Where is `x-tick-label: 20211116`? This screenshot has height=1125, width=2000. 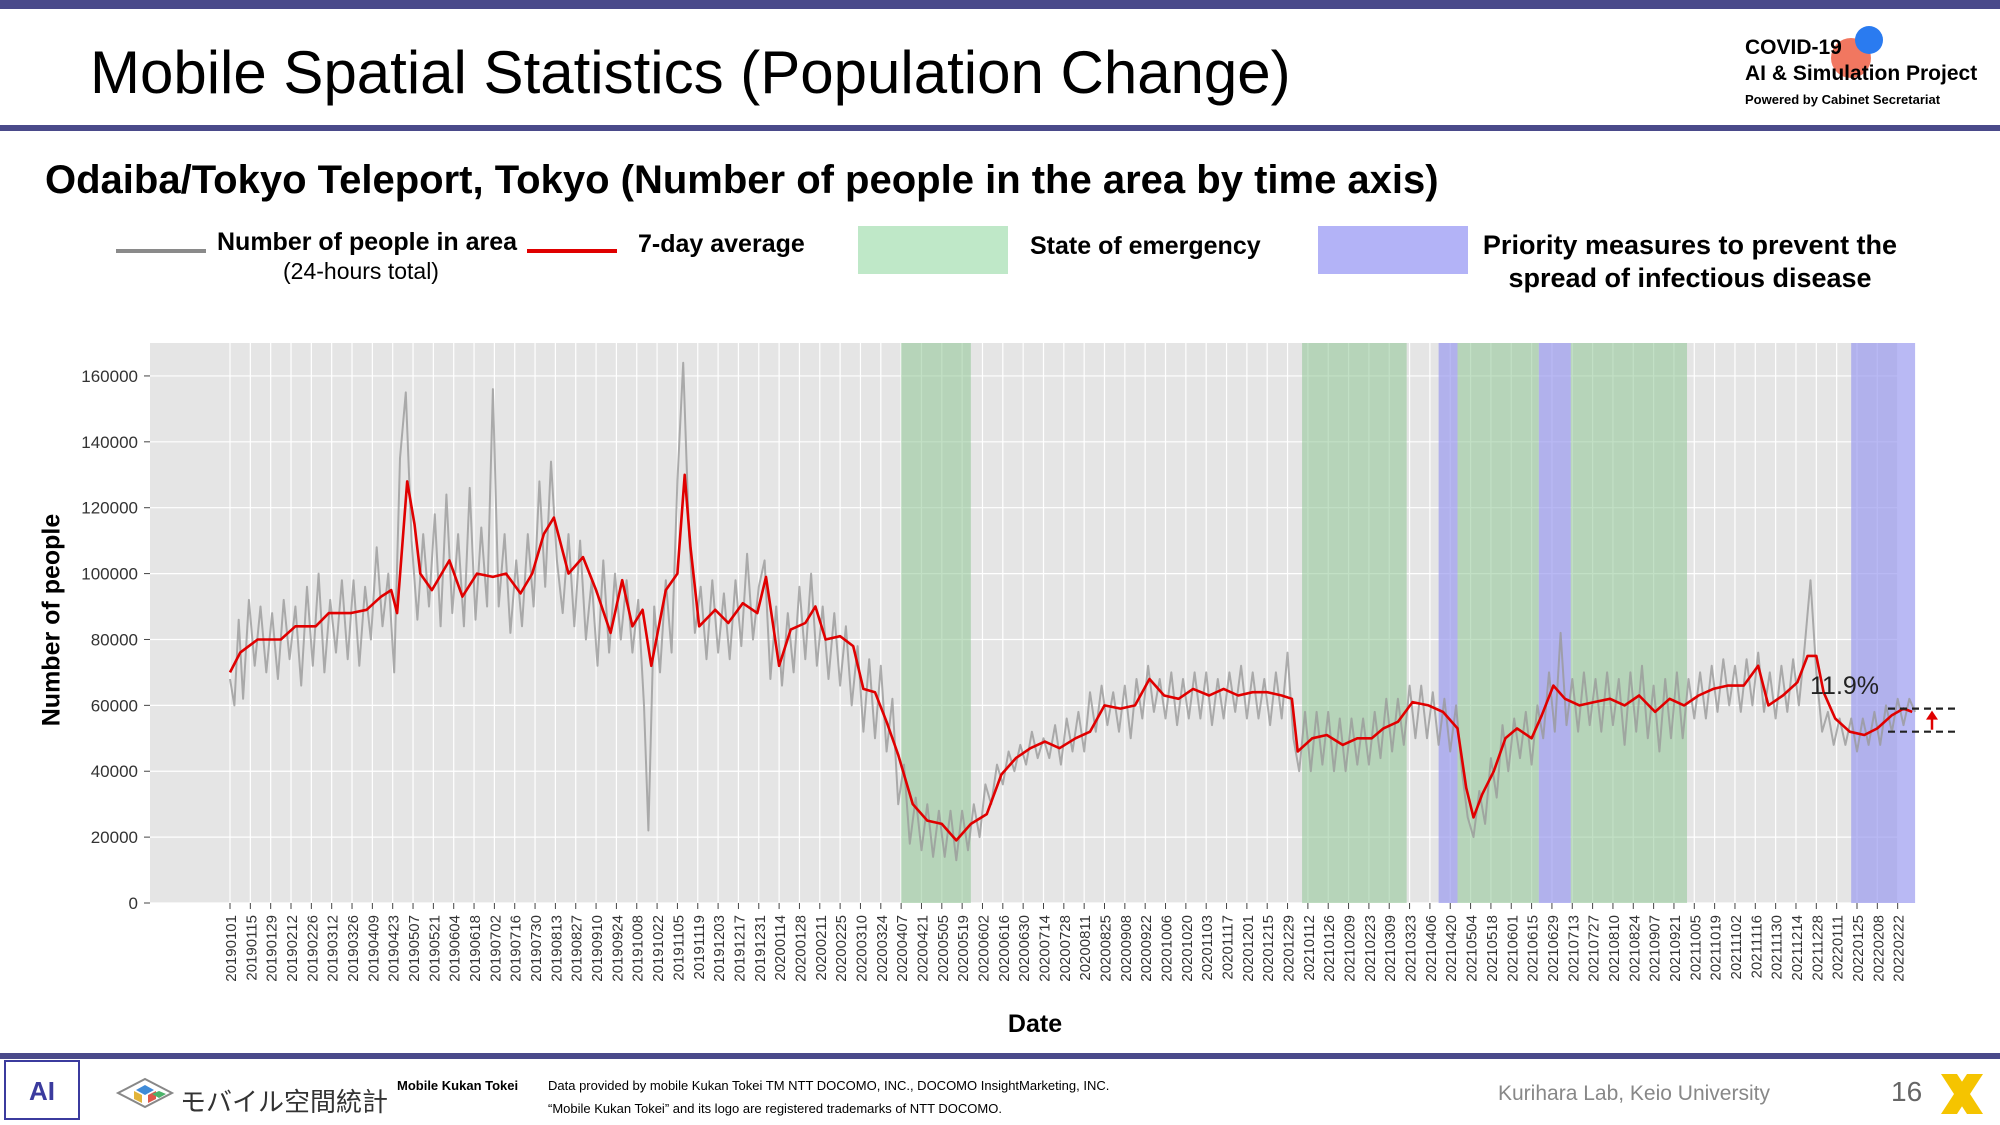
x-tick-label: 20211116 is located at coordinates (1756, 946).